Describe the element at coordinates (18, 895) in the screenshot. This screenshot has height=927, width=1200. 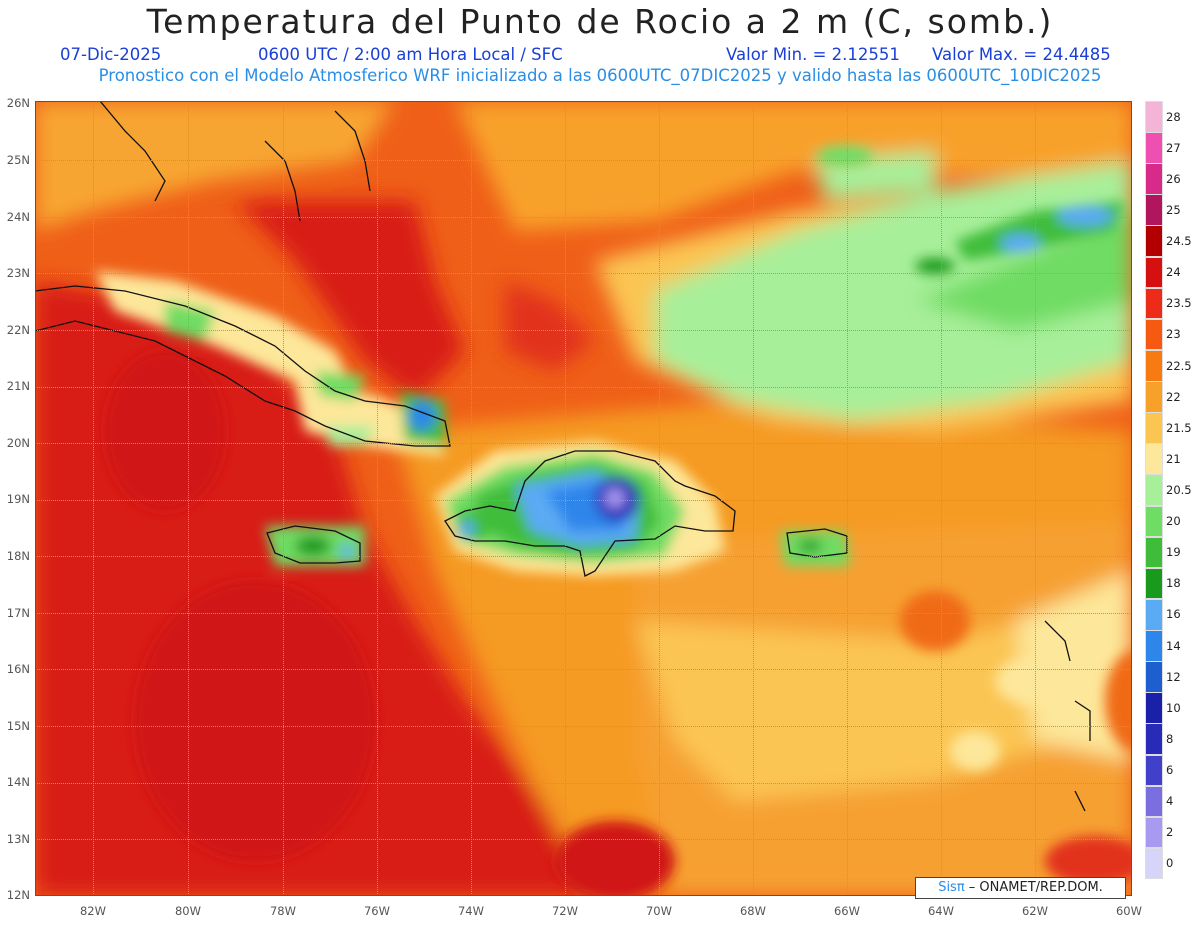
I see `lat-label: 12N` at that location.